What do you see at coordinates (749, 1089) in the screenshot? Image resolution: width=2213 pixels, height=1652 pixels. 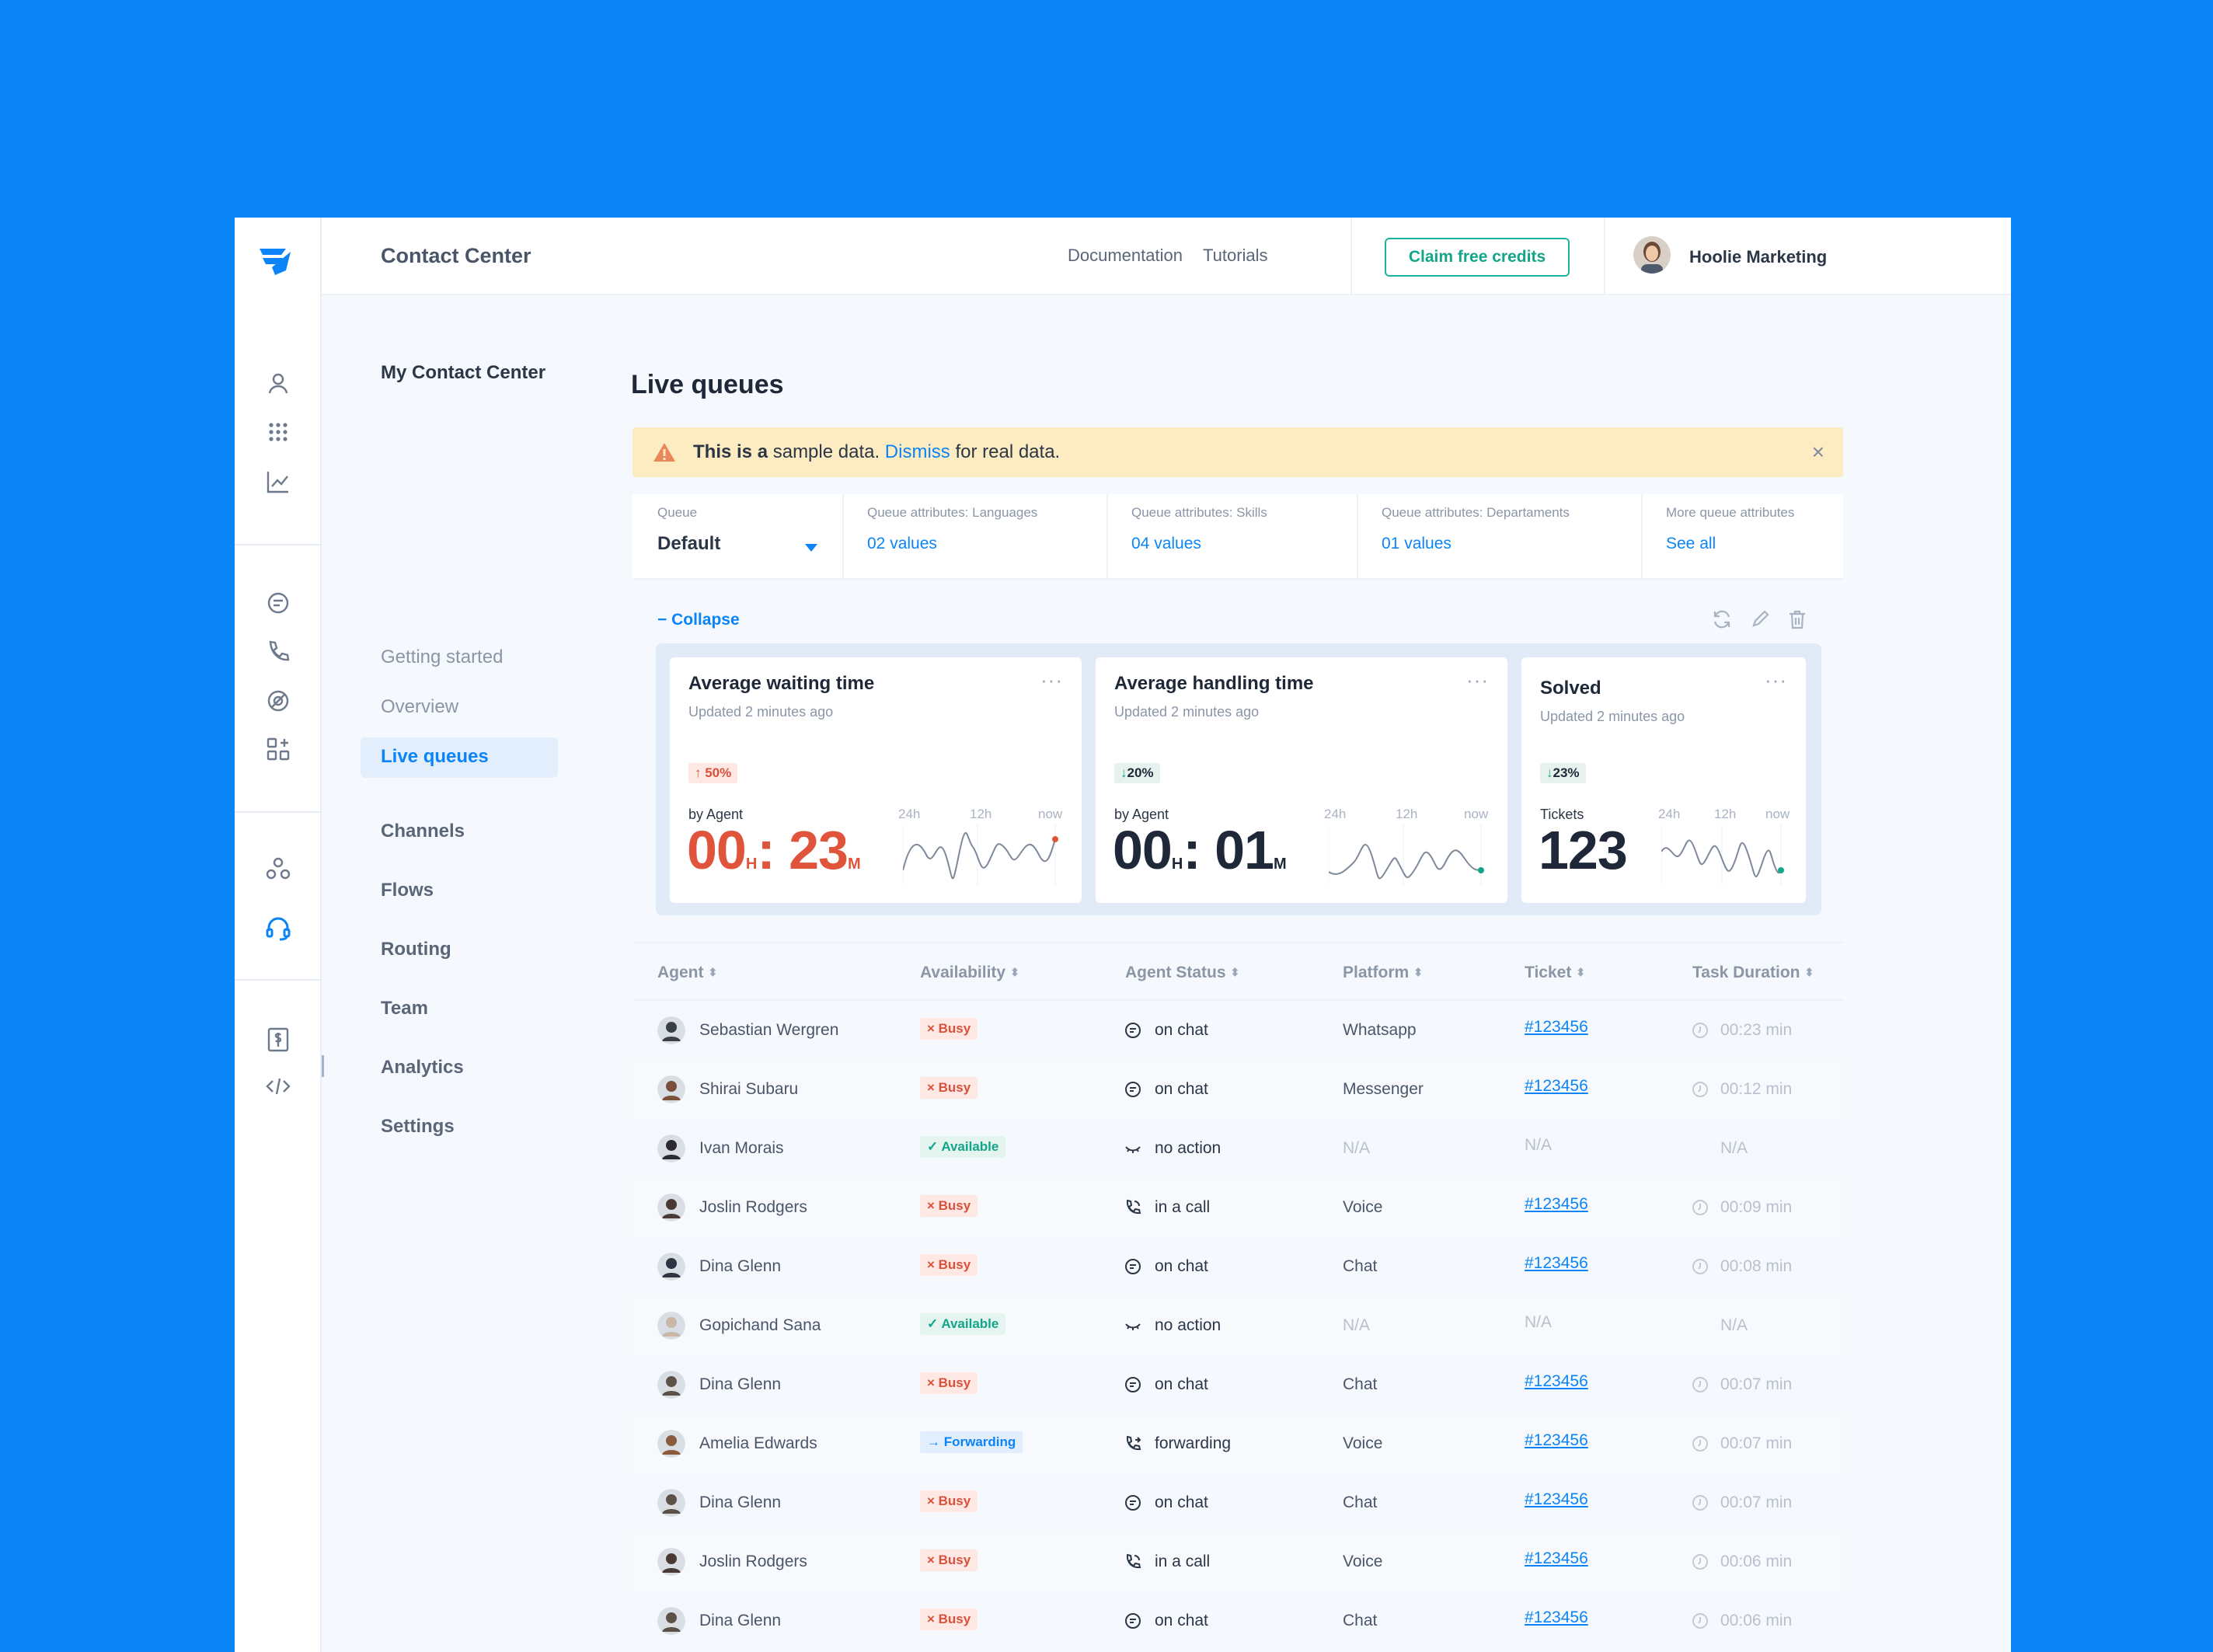 I see `agent-name: Shirai Subaru` at bounding box center [749, 1089].